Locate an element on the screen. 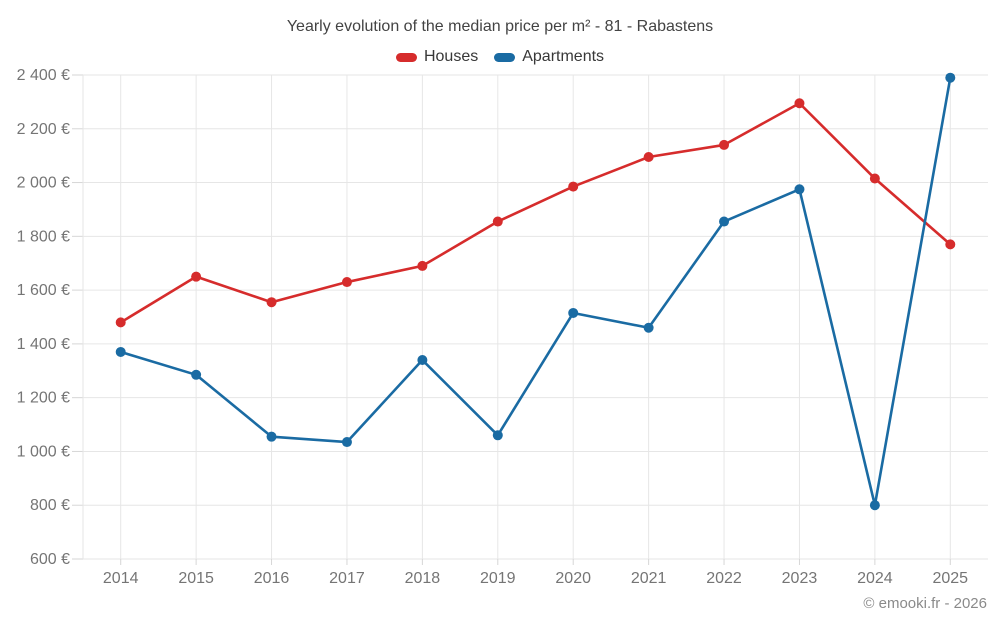 The height and width of the screenshot is (625, 1000). point-apartments-2017 is located at coordinates (346, 442).